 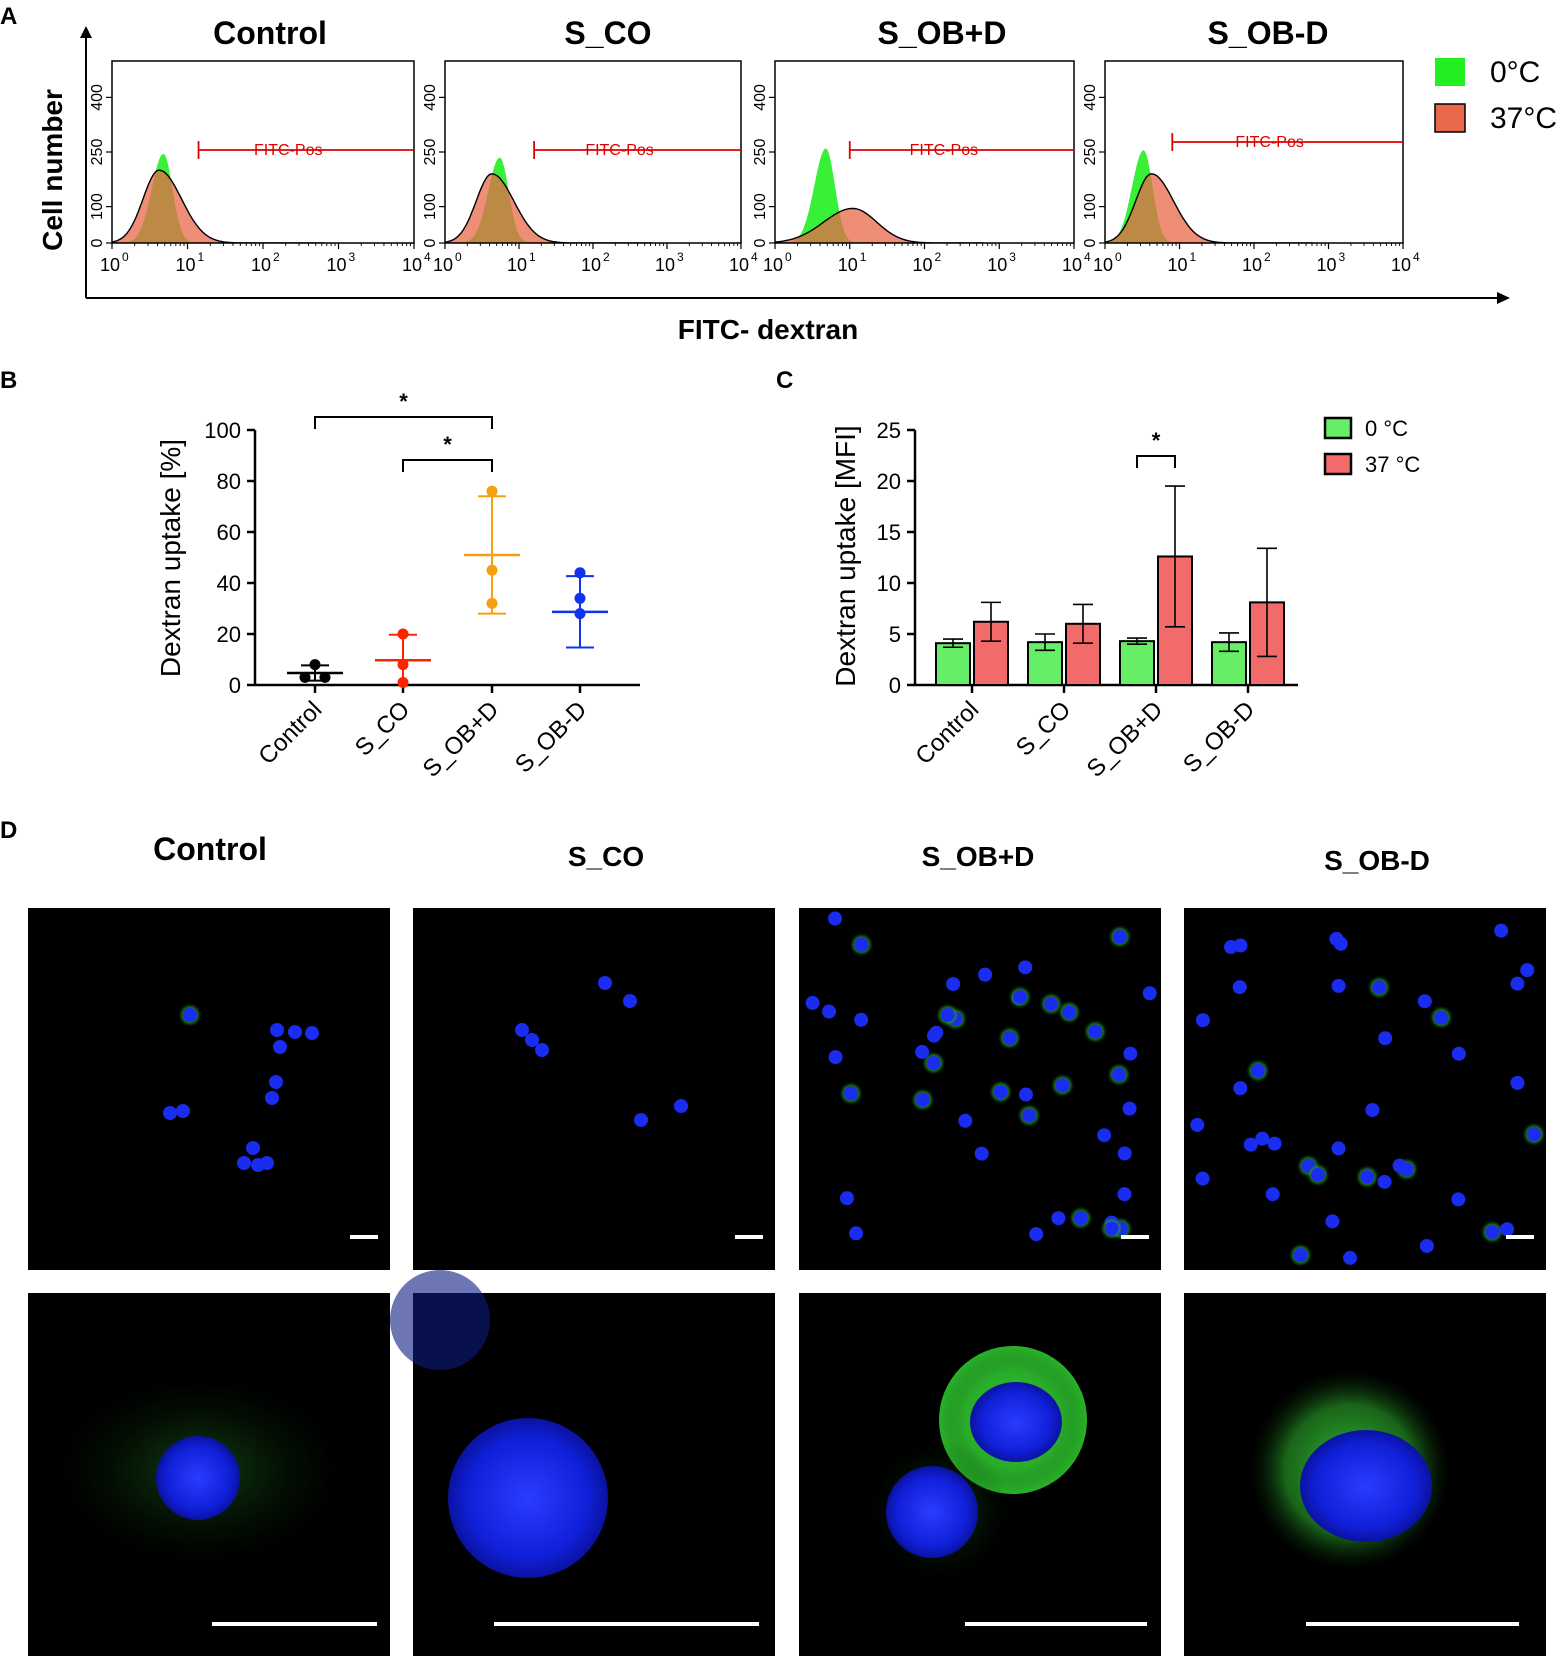 I want to click on panel-a-xtick-label-2-0: 10, so click(x=773, y=265).